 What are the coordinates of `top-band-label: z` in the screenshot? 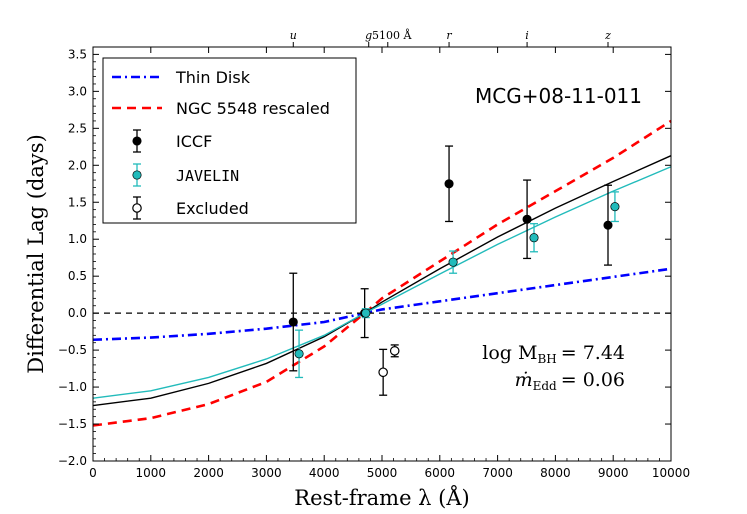 It's located at (607, 35).